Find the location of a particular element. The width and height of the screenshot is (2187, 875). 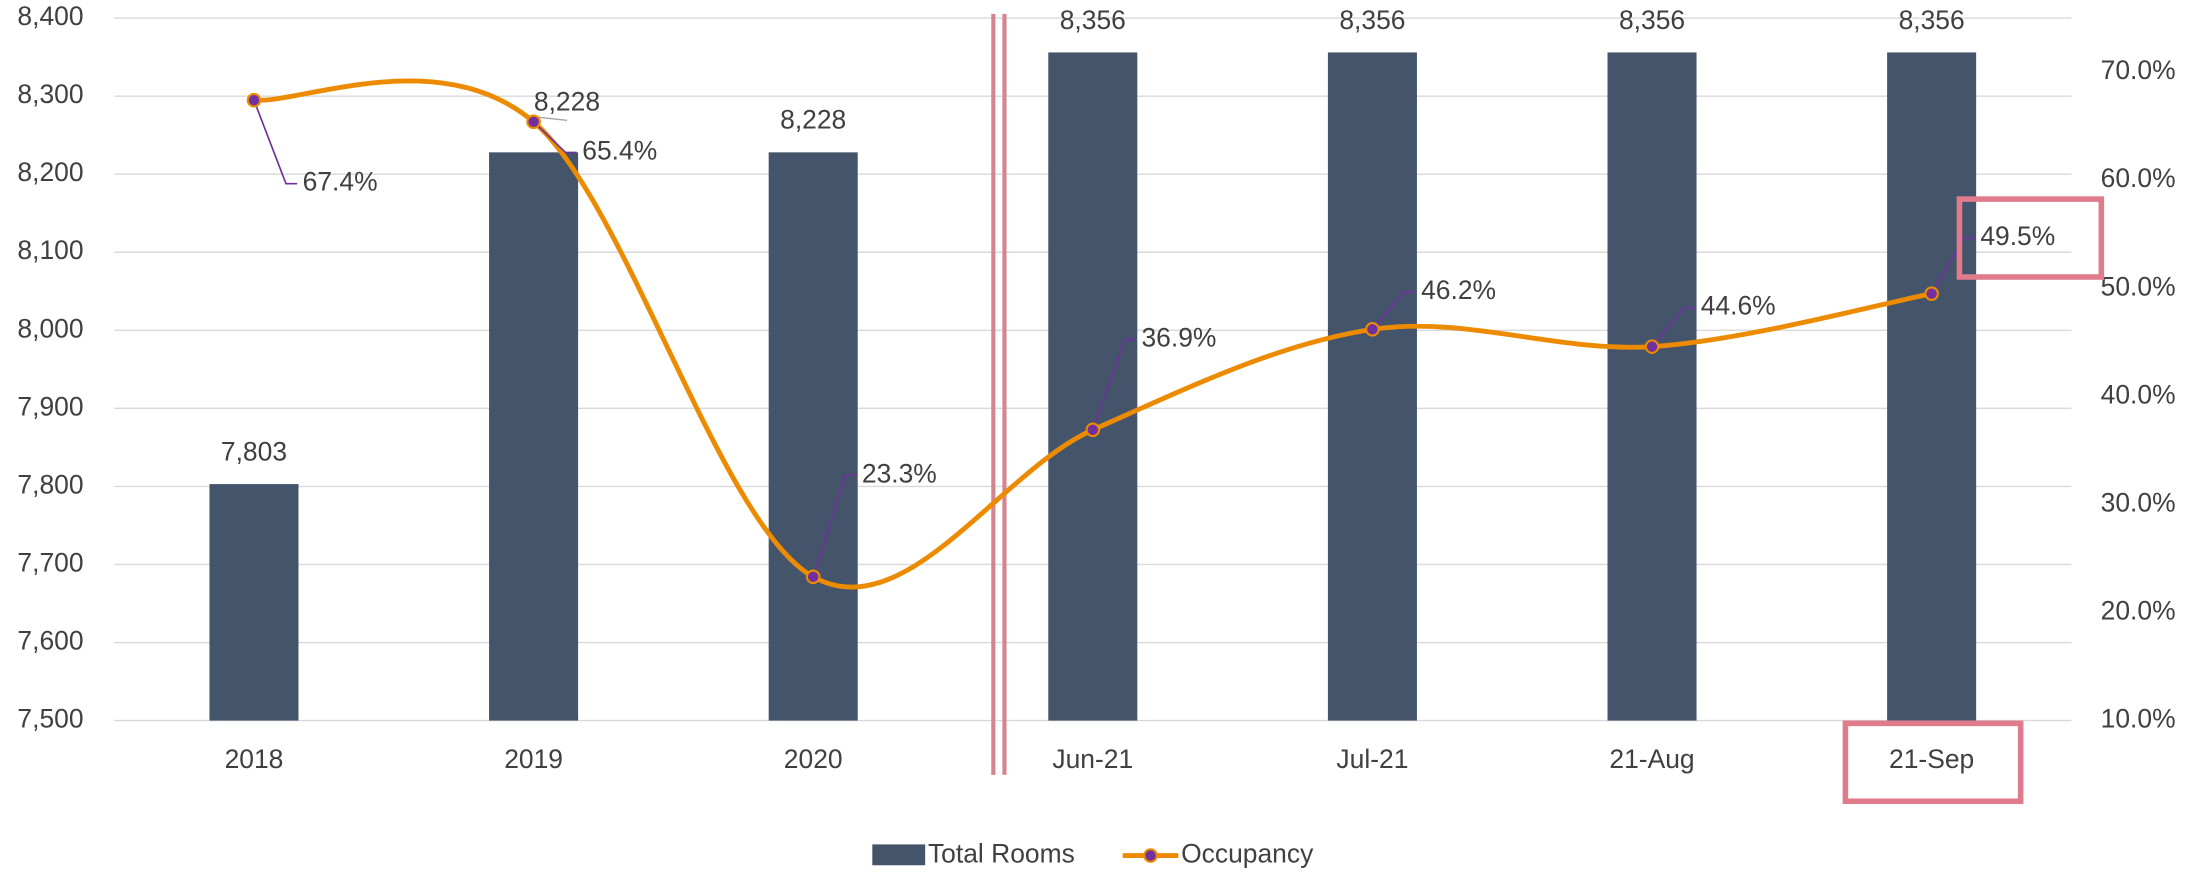

data-label: 7,803 is located at coordinates (254, 451).